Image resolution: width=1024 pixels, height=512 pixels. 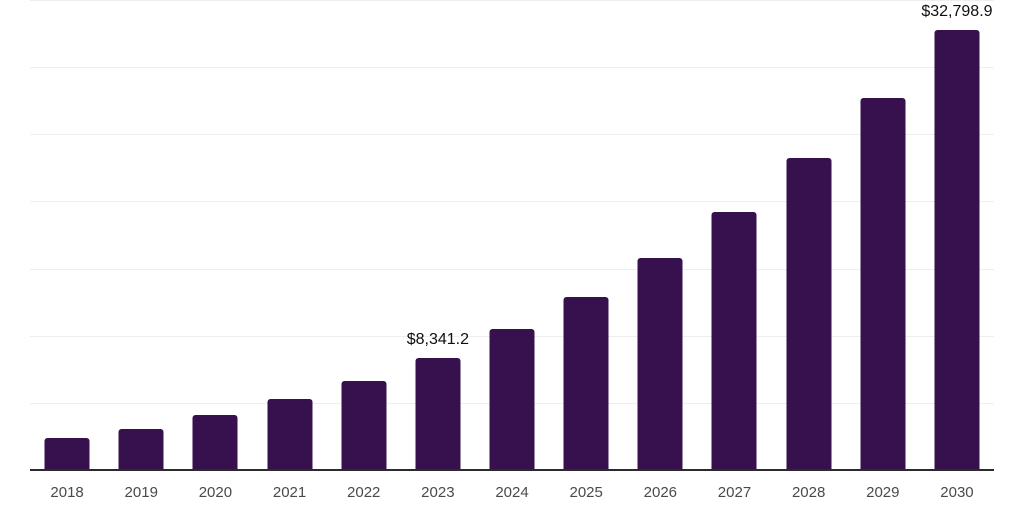 I want to click on bar-2027, so click(x=734, y=340).